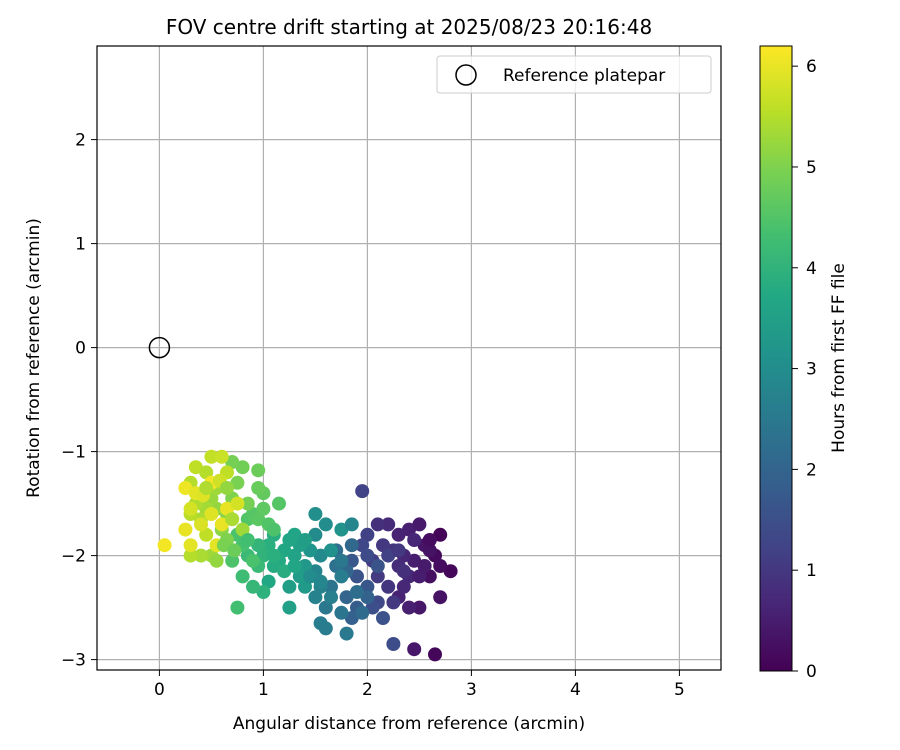 This screenshot has width=900, height=750. I want to click on x-tick-label: 5, so click(679, 690).